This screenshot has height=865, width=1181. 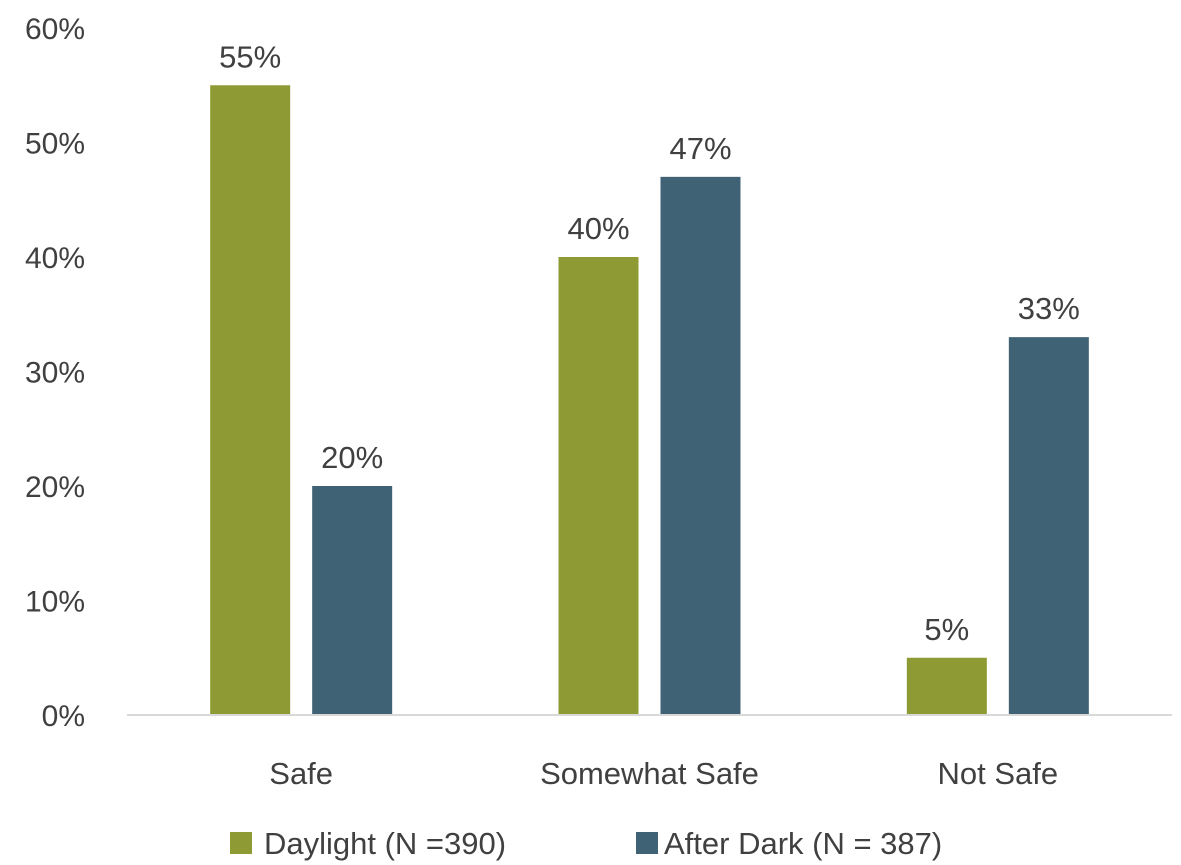 I want to click on legend-label-daylight: Daylight (N =390), so click(x=385, y=843).